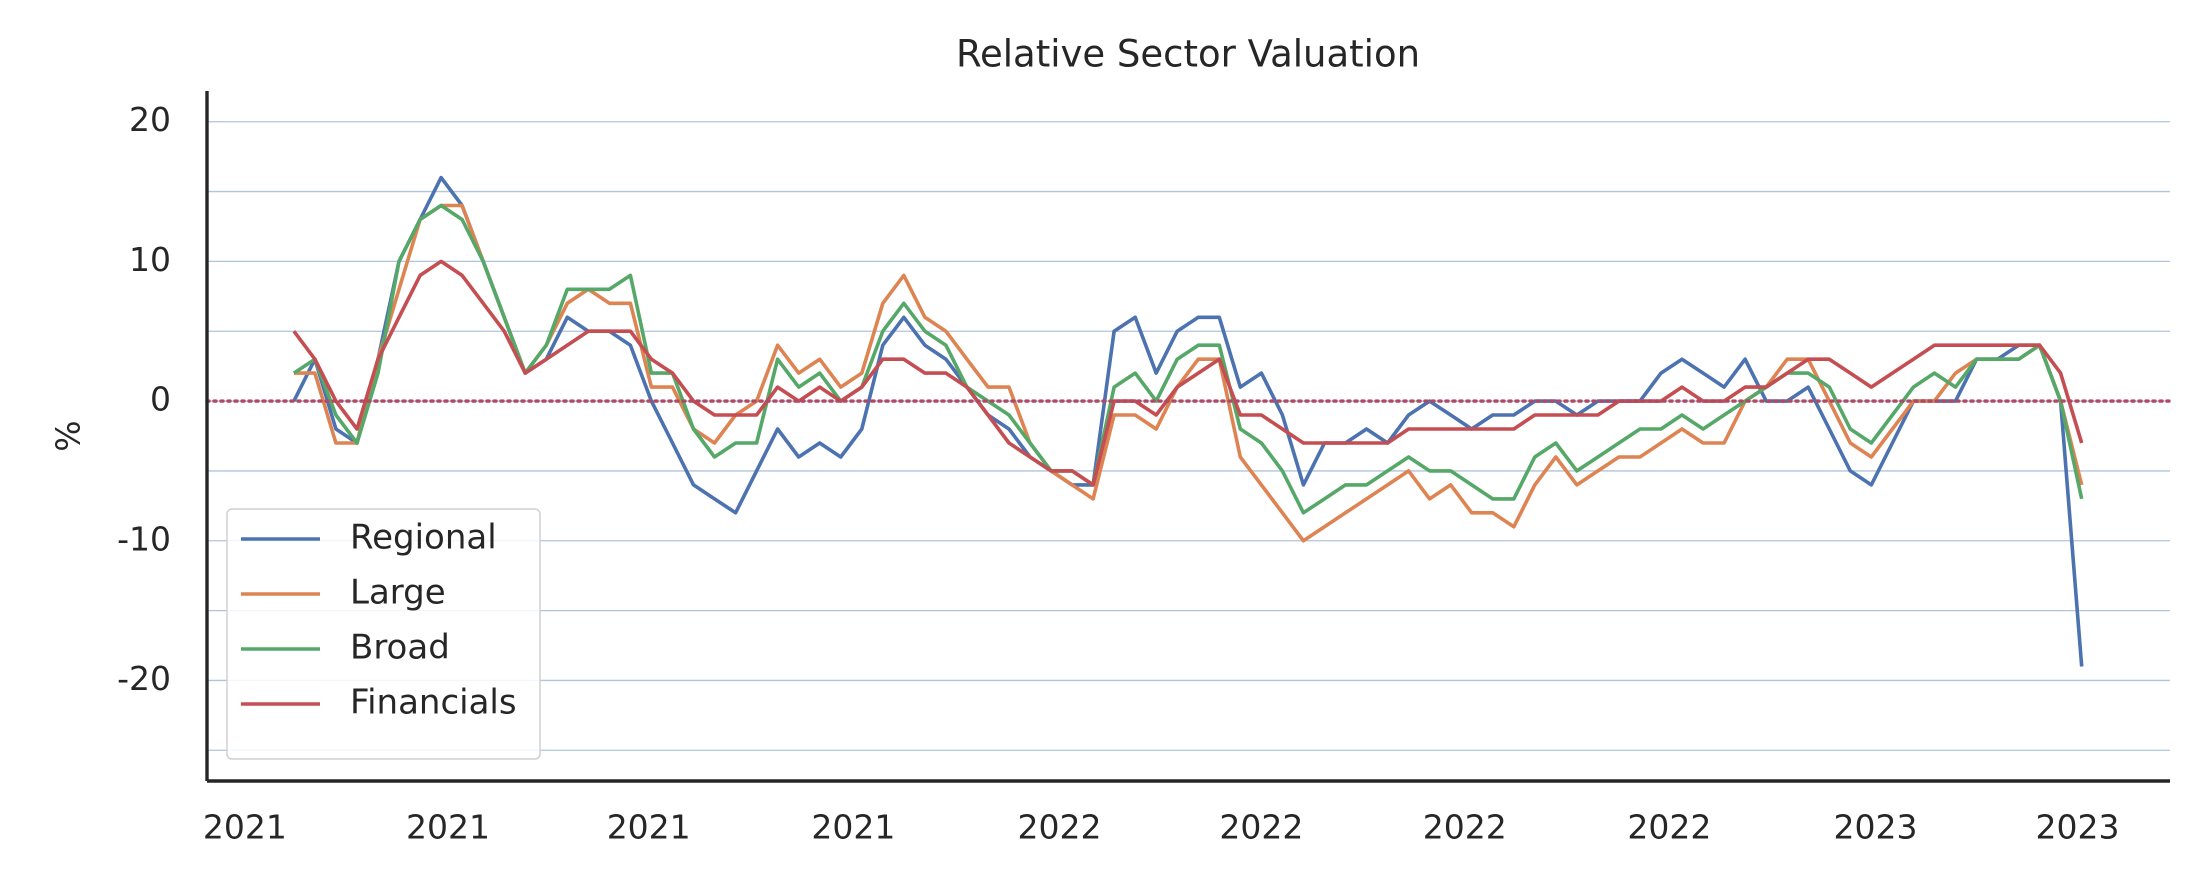  What do you see at coordinates (68, 435) in the screenshot?
I see `y-axis-label: %` at bounding box center [68, 435].